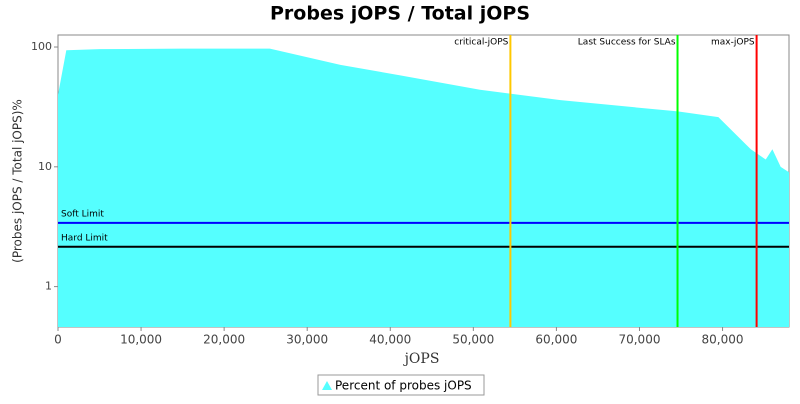 Image resolution: width=800 pixels, height=404 pixels. Describe the element at coordinates (733, 43) in the screenshot. I see `marker-label: max-jOPS` at that location.